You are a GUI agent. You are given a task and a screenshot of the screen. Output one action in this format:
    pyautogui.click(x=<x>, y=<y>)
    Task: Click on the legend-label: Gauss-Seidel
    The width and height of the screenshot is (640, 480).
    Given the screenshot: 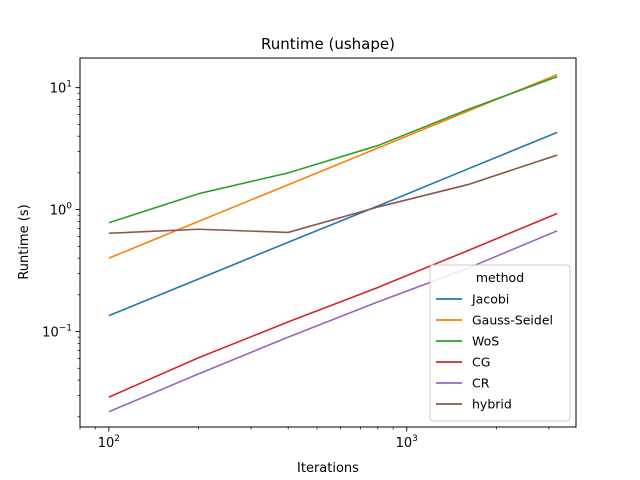 What is the action you would take?
    pyautogui.click(x=512, y=320)
    